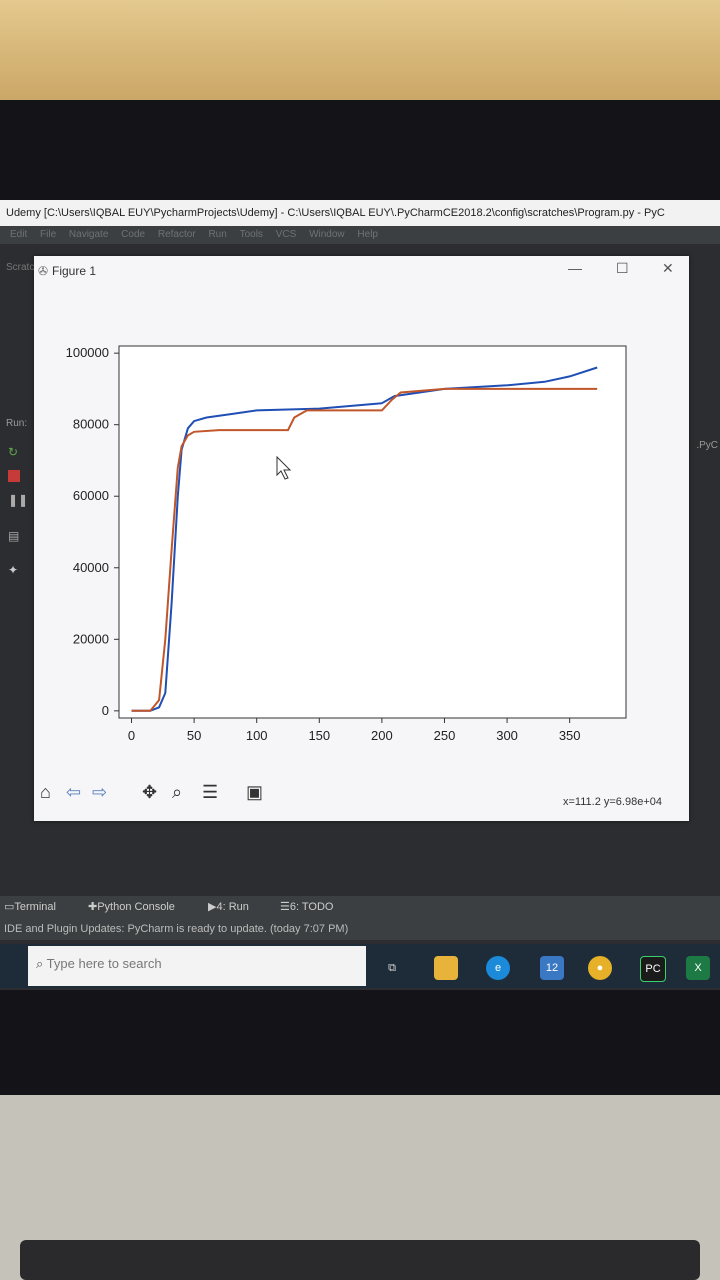 The width and height of the screenshot is (720, 1280). What do you see at coordinates (14, 476) in the screenshot?
I see `stop-icon` at bounding box center [14, 476].